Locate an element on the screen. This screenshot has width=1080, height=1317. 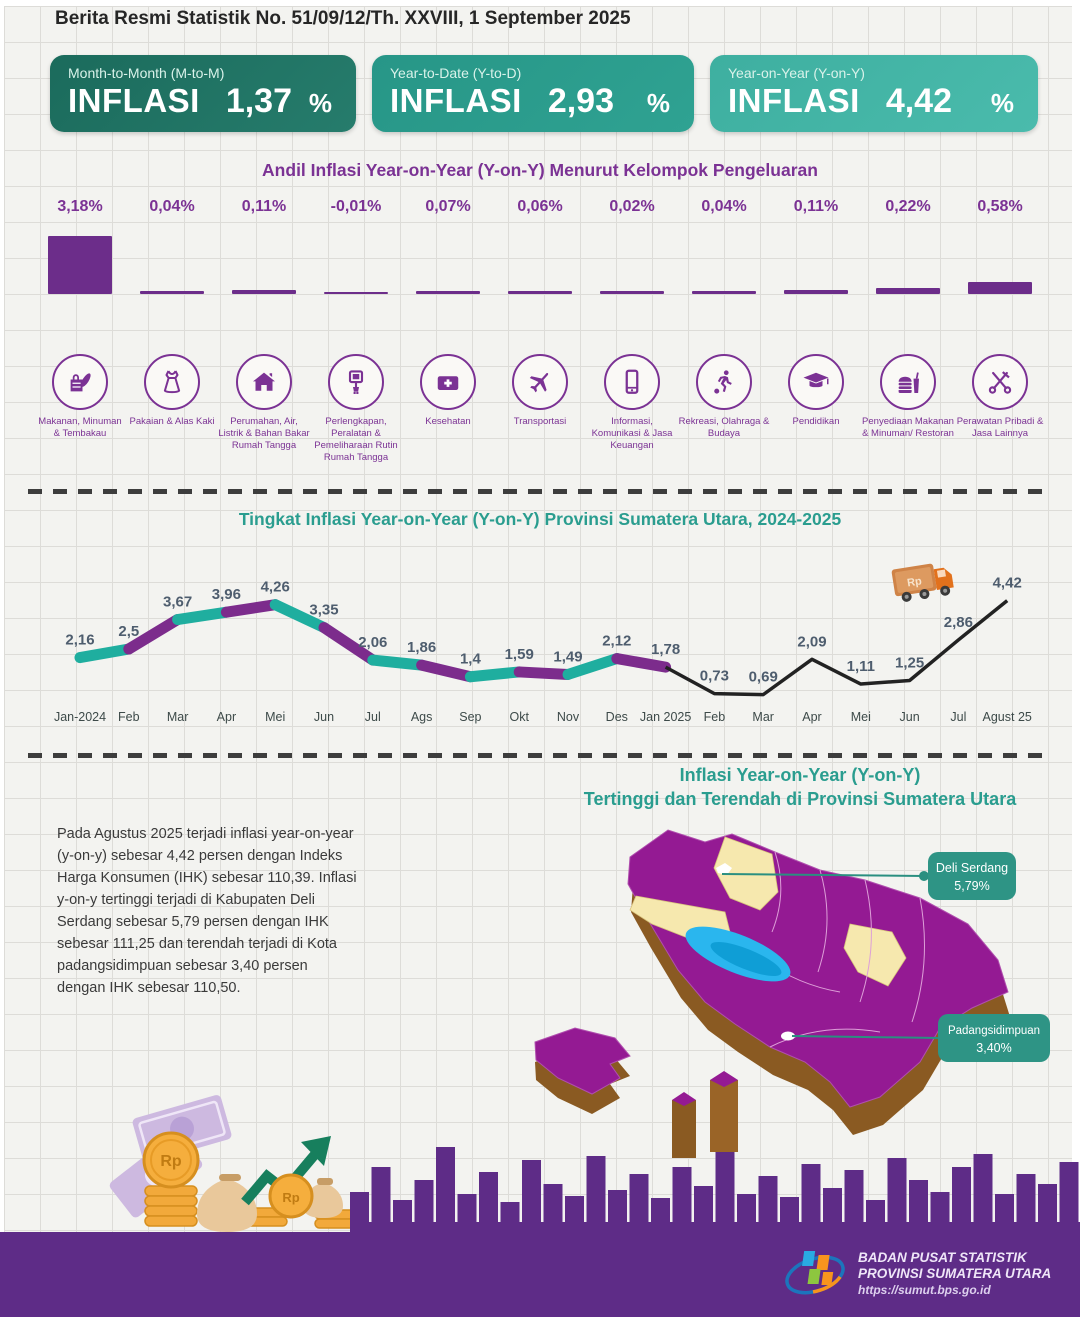
trend-value-label: 4,42 is located at coordinates (1007, 583).